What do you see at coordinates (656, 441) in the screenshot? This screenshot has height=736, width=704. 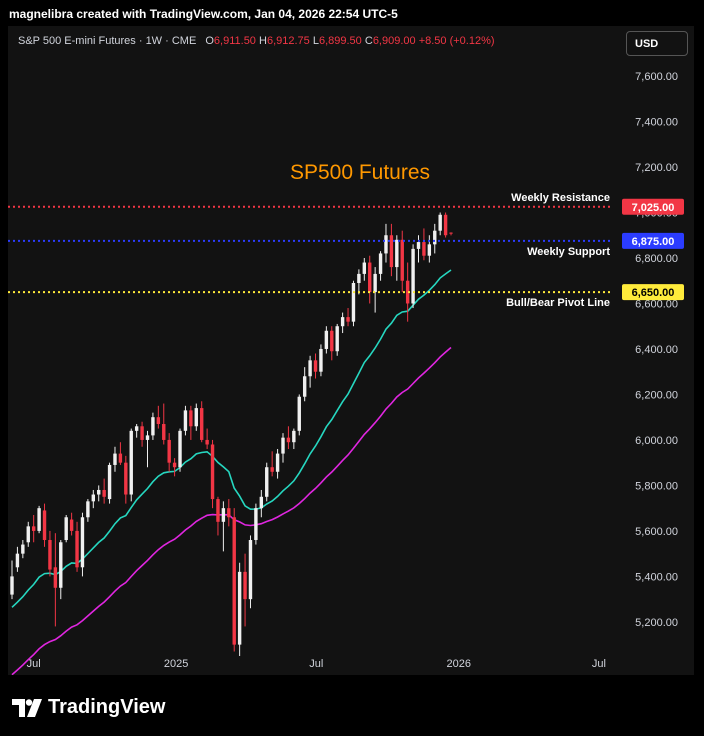 I see `y-tick-label: 6,000.00` at bounding box center [656, 441].